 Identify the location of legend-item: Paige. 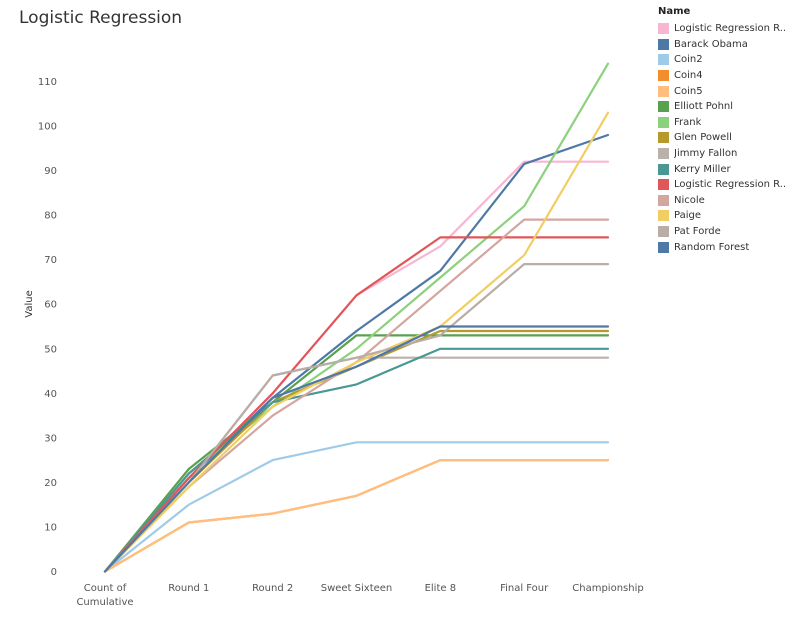
(723, 216).